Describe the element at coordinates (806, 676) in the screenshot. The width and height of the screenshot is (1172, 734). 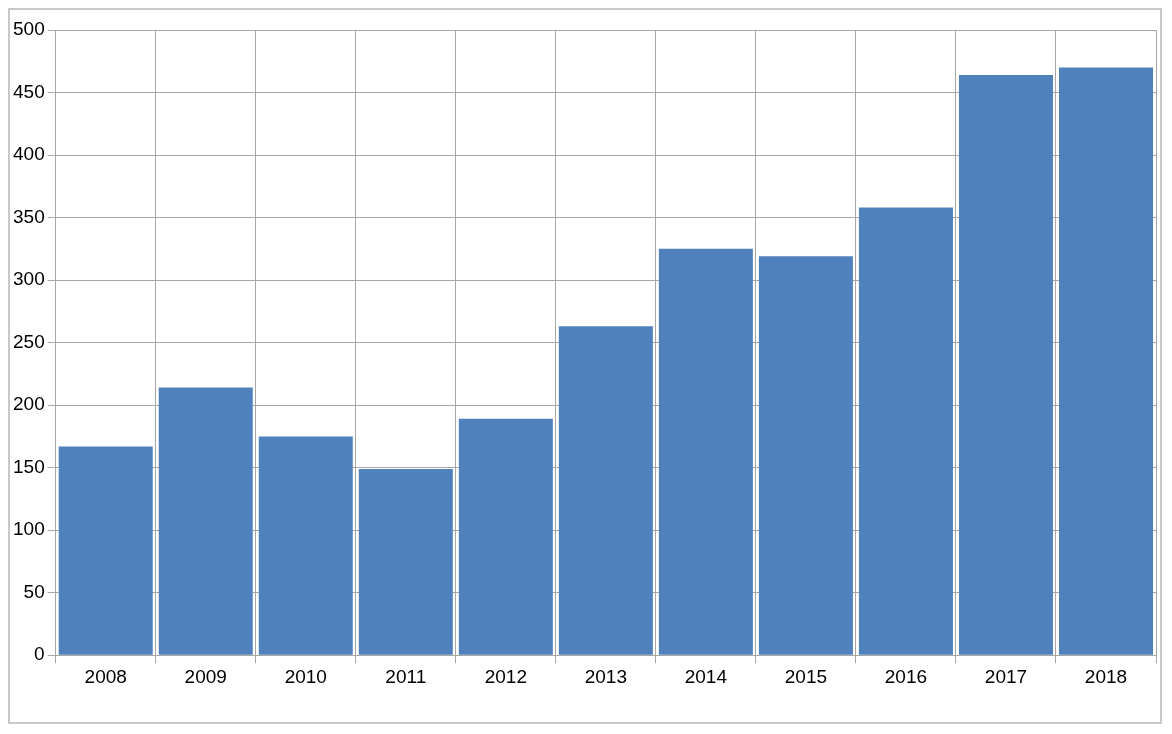
I see `x-tick-label: 2015` at that location.